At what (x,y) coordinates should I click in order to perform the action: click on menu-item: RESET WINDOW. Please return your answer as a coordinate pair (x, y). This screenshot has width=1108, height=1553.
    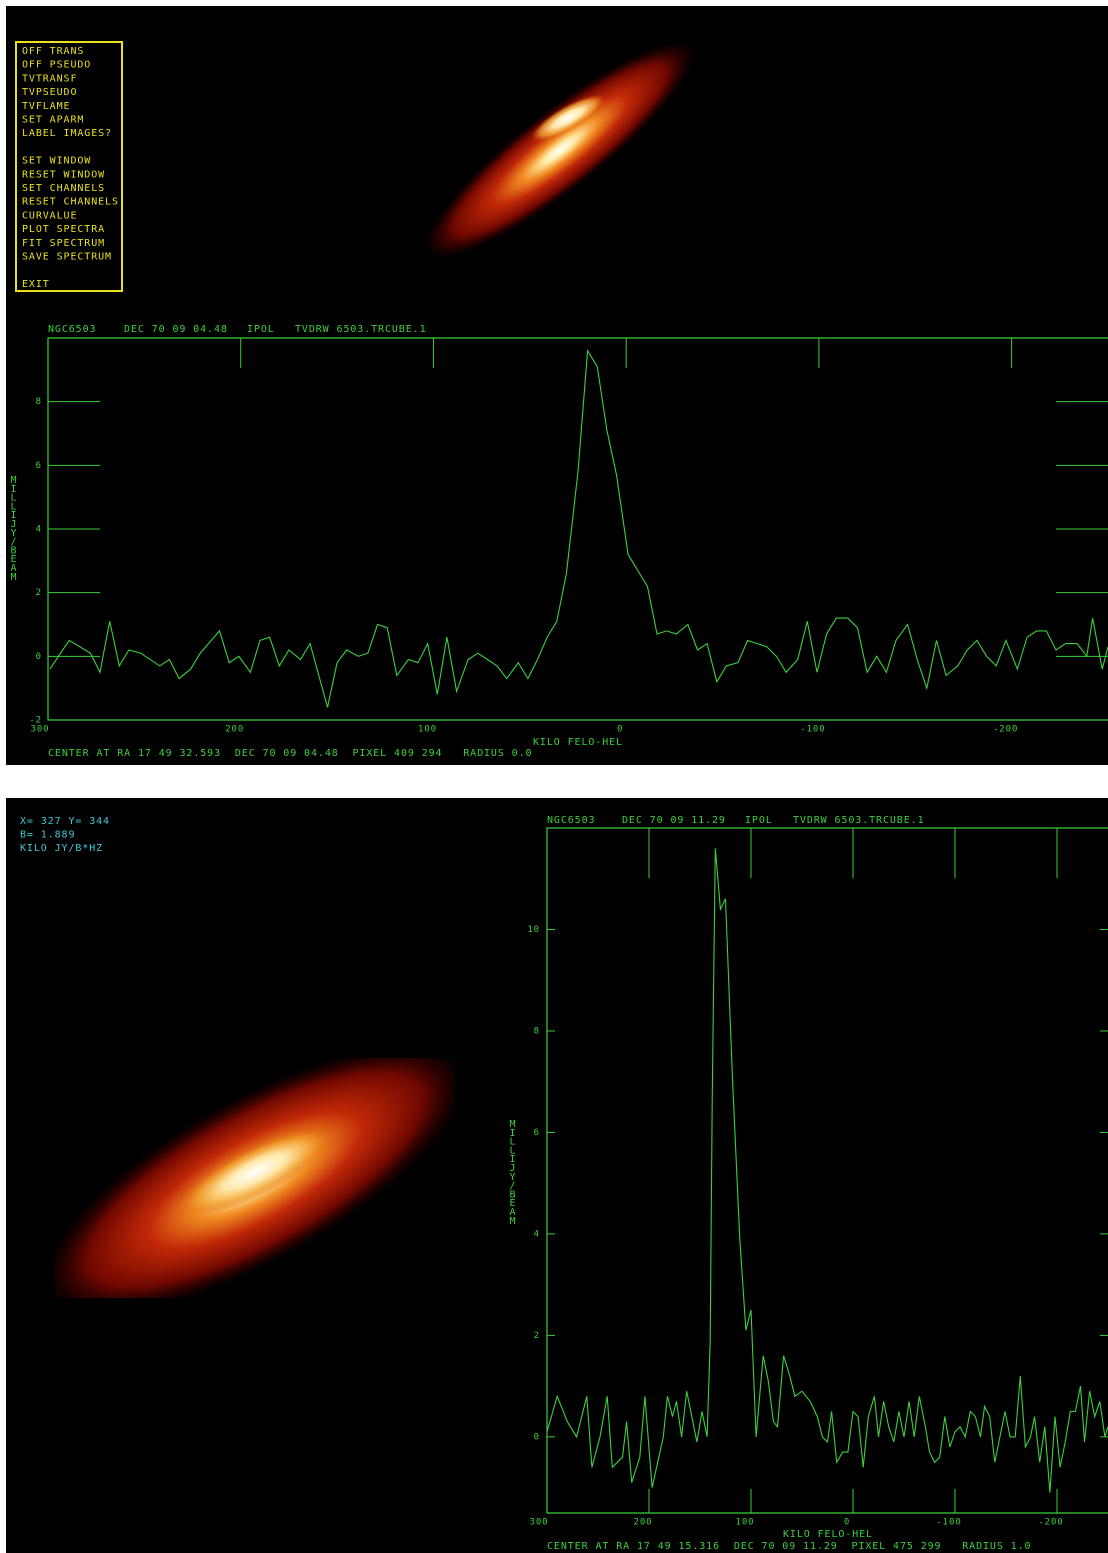
    Looking at the image, I should click on (63, 174).